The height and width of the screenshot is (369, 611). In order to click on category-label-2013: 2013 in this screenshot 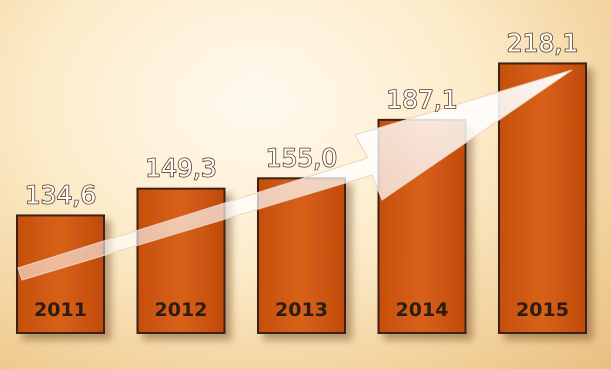, I will do `click(301, 310)`.